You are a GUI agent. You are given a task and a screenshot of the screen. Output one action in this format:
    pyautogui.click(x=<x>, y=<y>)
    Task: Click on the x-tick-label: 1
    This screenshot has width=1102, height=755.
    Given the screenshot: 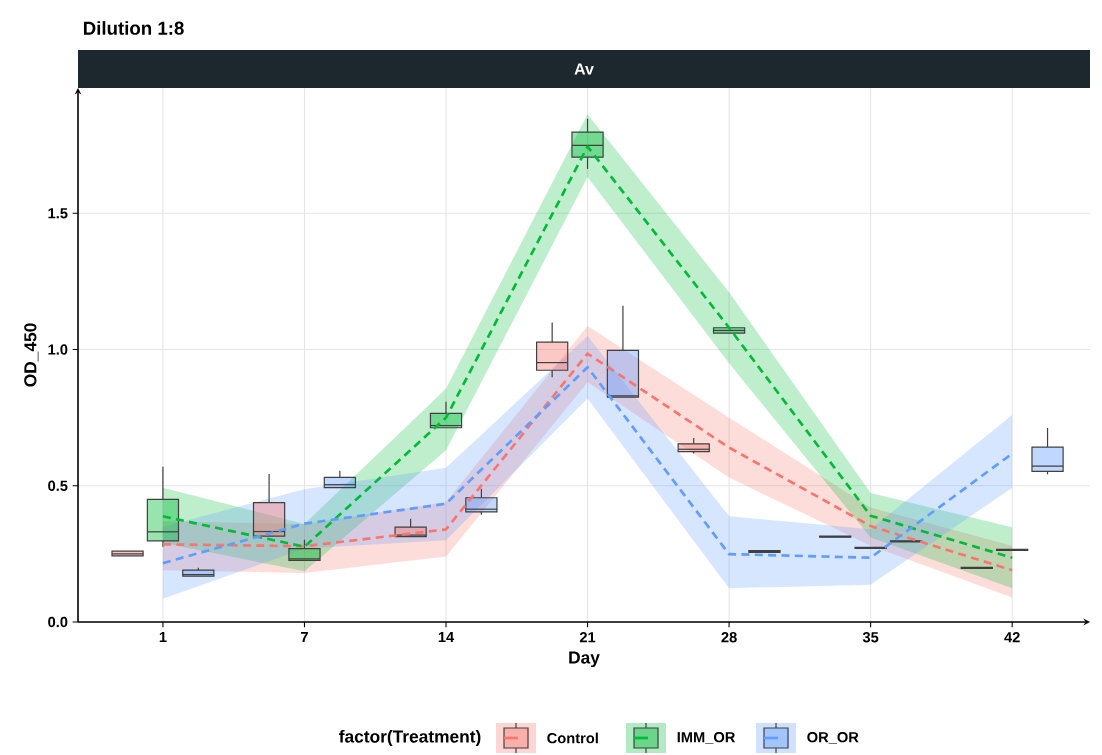 What is the action you would take?
    pyautogui.click(x=163, y=637)
    